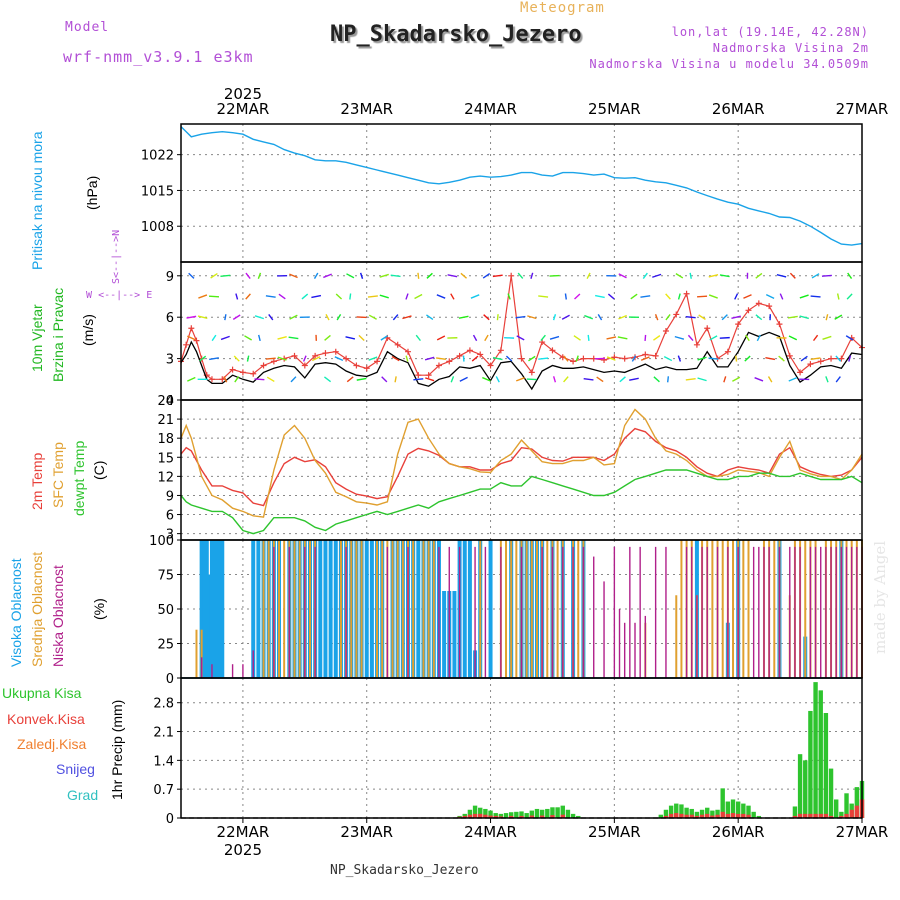 The width and height of the screenshot is (900, 900). What do you see at coordinates (170, 516) in the screenshot?
I see `y-tick-label: 6` at bounding box center [170, 516].